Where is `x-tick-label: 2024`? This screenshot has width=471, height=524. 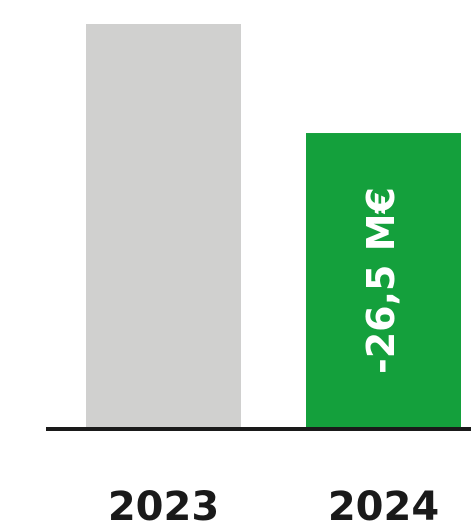 x-tick-label: 2024 is located at coordinates (383, 504).